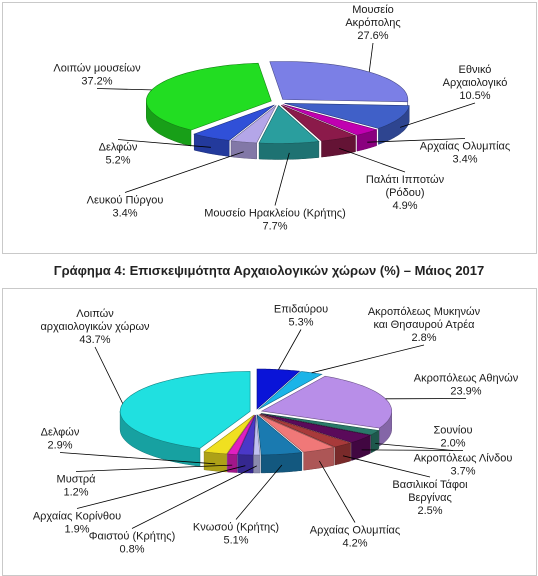 The height and width of the screenshot is (576, 538). I want to click on slice-name-label: Αρχαίας Κορίνθου, so click(77, 517).